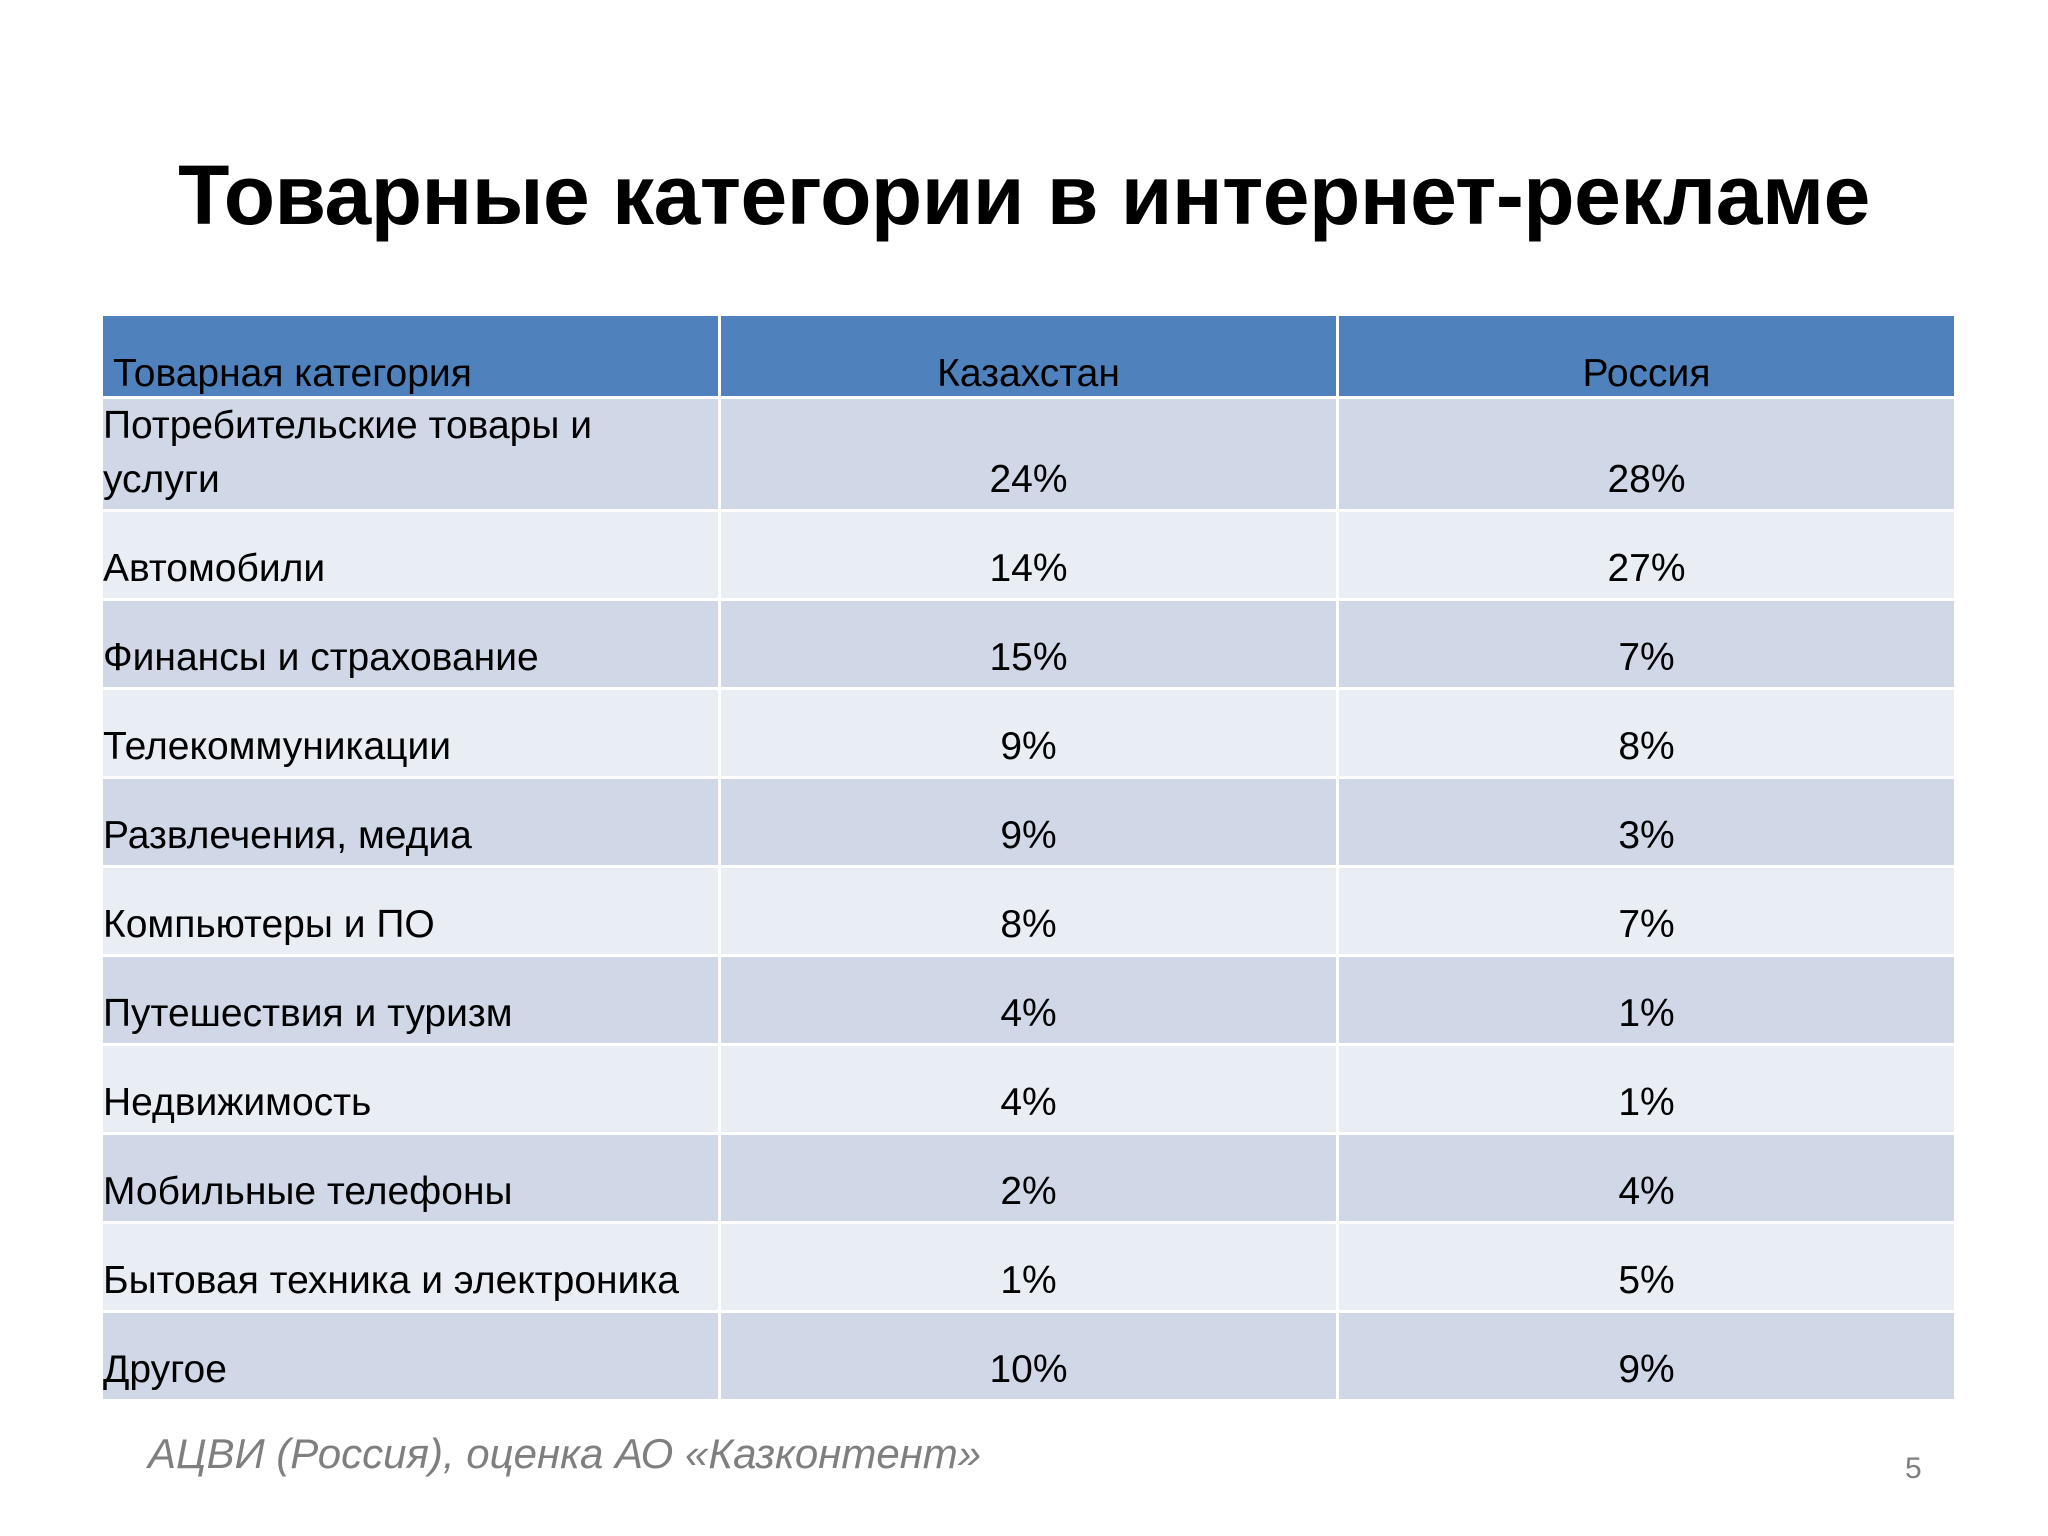 Image resolution: width=2048 pixels, height=1536 pixels. Describe the element at coordinates (410, 1356) in the screenshot. I see `category-cell: Другое` at that location.